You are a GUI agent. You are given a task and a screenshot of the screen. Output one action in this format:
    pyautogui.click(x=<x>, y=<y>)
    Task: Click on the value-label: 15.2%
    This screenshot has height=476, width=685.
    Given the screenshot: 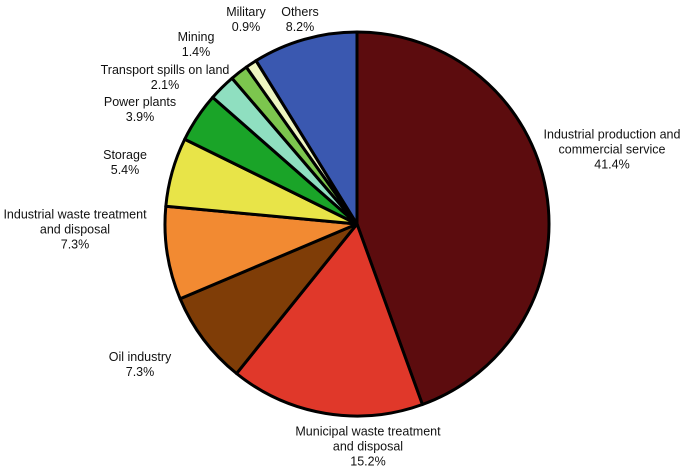 What is the action you would take?
    pyautogui.click(x=368, y=461)
    